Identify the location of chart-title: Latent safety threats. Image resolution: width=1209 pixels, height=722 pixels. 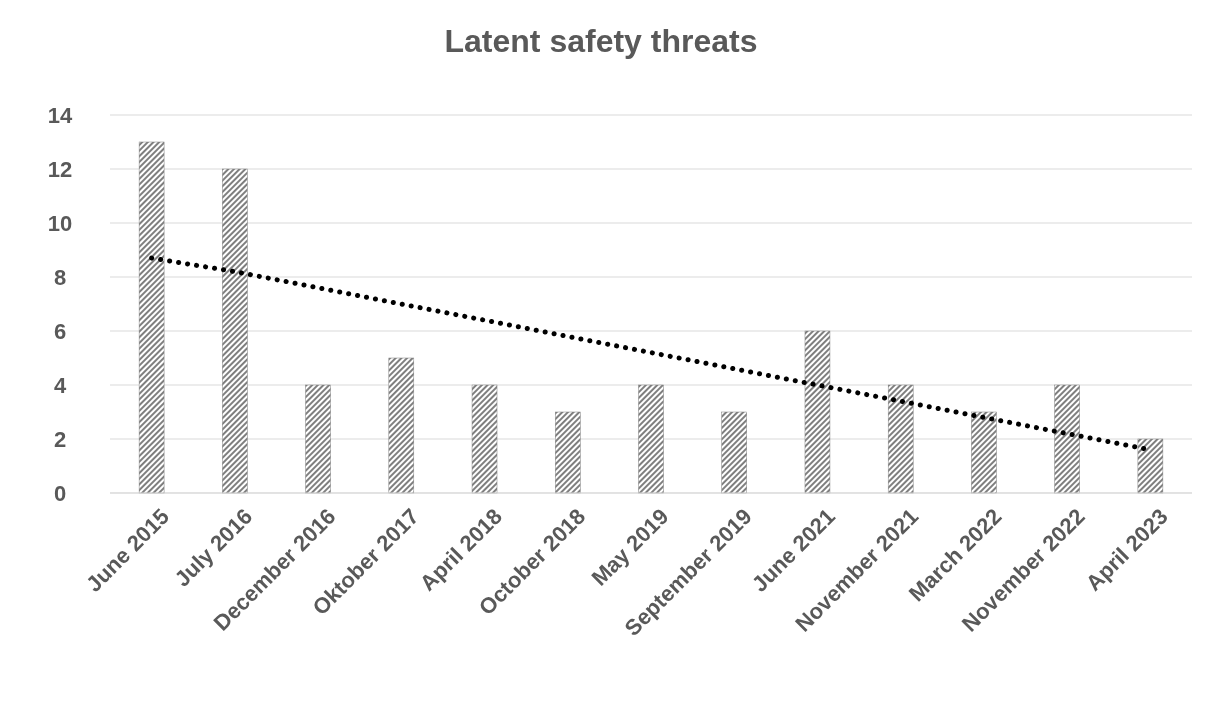
(601, 41).